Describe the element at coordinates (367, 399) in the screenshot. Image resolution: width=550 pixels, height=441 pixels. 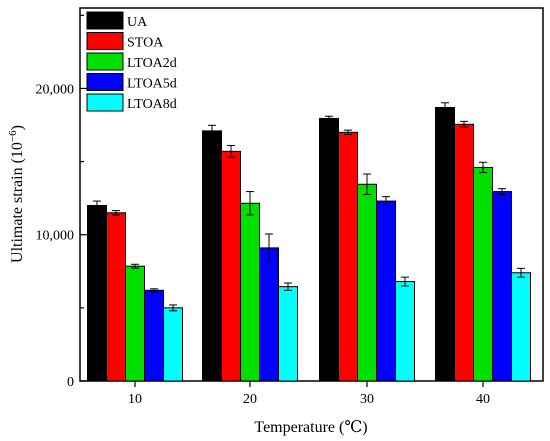
I see `x-tick-label: 30` at that location.